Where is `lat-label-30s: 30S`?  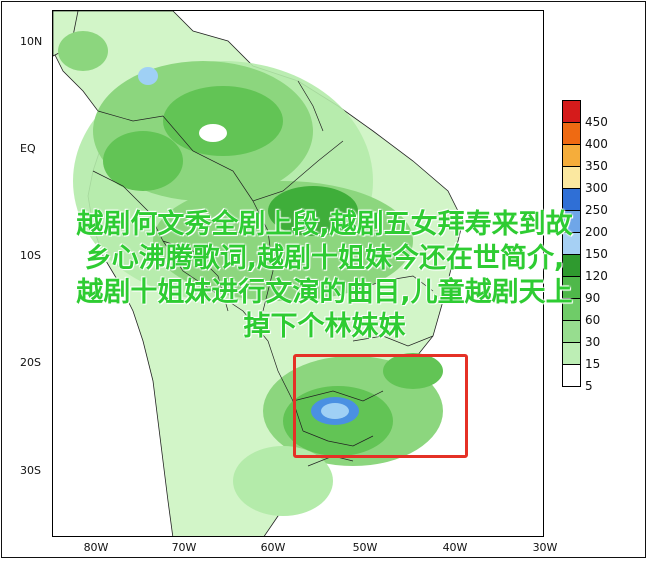 lat-label-30s: 30S is located at coordinates (30, 470).